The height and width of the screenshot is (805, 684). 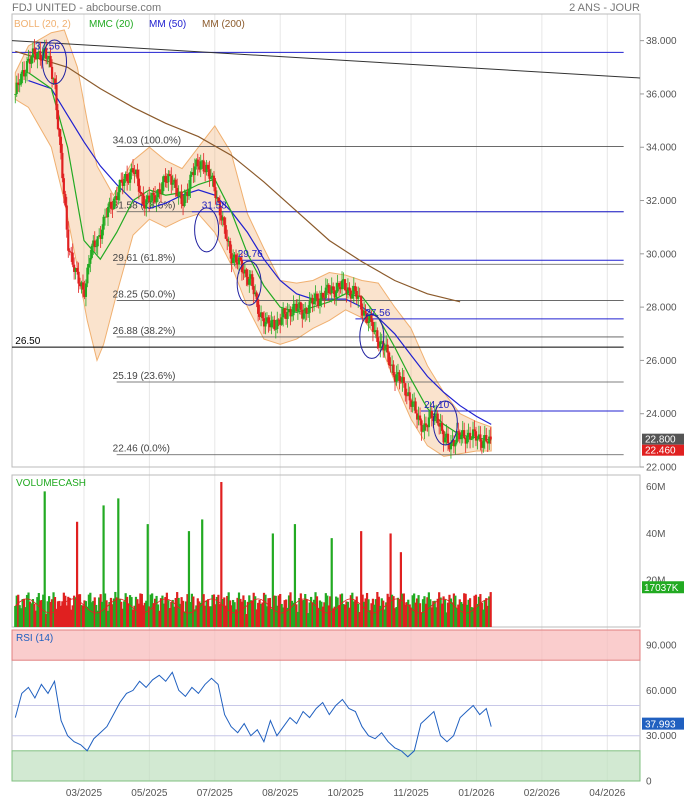 I want to click on price-annotation: 24.10, so click(x=436, y=405).